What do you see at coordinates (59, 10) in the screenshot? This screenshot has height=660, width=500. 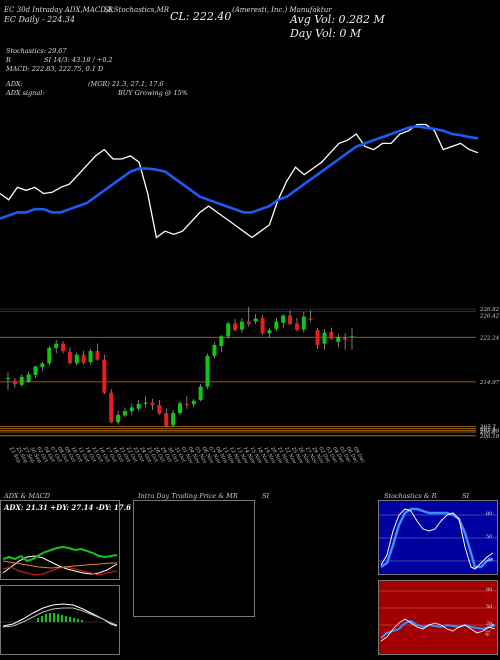 I see `header-left-top: EC 30d Intraday ADX,MACD,R` at bounding box center [59, 10].